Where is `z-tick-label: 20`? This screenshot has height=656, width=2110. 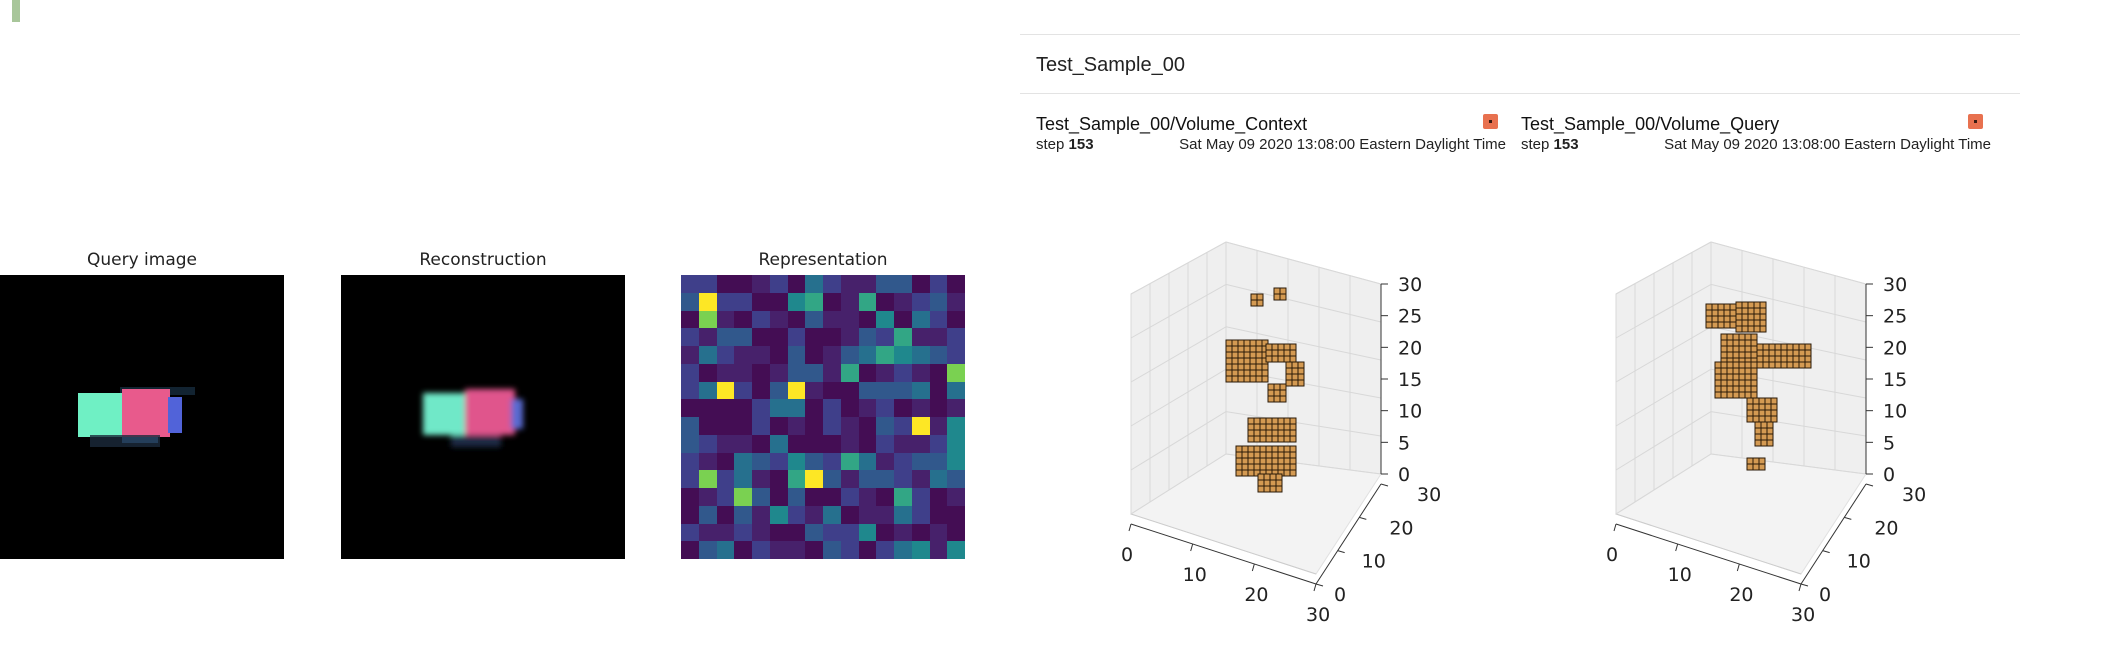
z-tick-label: 20 is located at coordinates (1410, 348).